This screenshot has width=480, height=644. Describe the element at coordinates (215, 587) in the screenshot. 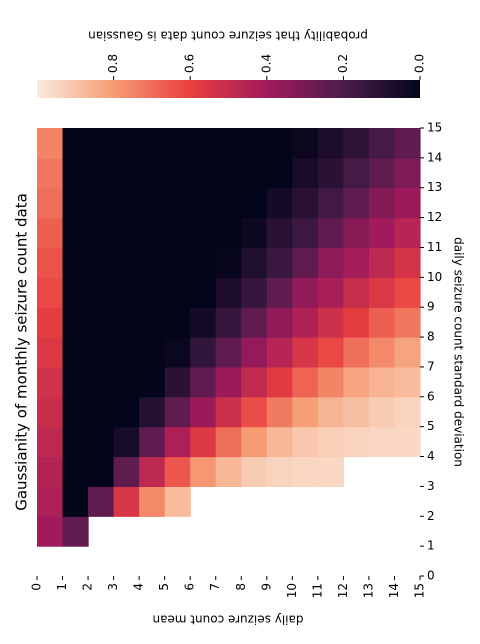

I see `x-tick-label: 7` at that location.